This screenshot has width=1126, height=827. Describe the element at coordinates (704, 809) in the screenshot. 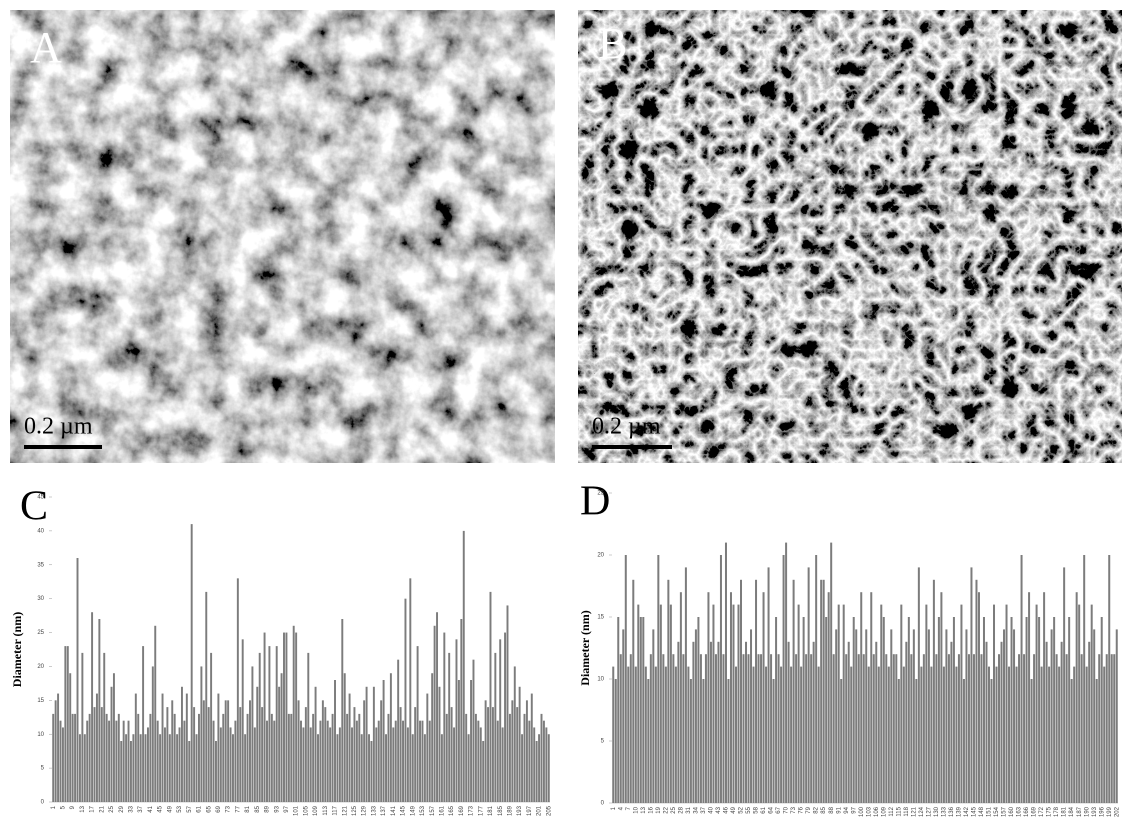

I see `x-tick-label: 37` at that location.